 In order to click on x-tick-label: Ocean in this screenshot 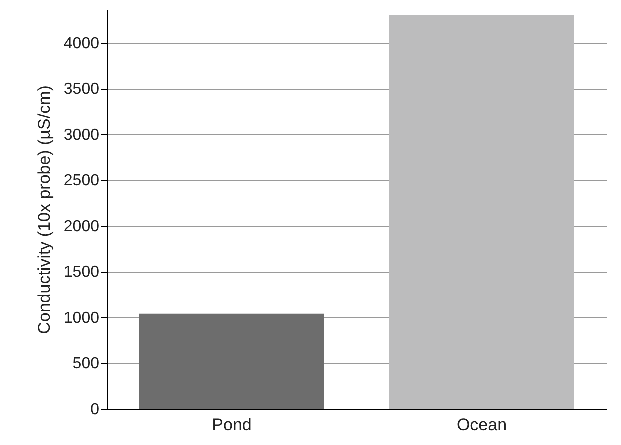, I will do `click(482, 425)`.